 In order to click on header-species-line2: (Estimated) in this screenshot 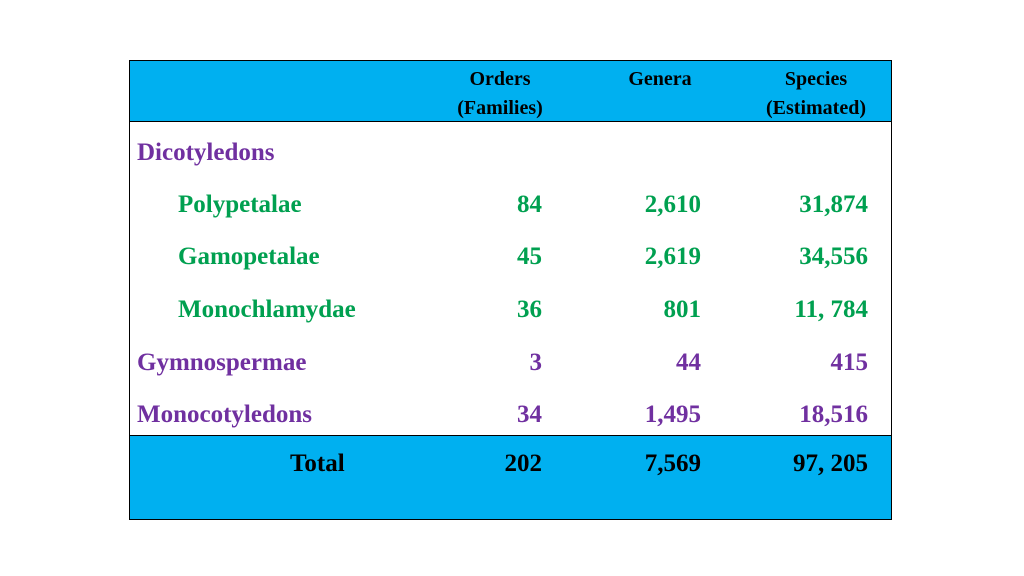, I will do `click(816, 108)`.